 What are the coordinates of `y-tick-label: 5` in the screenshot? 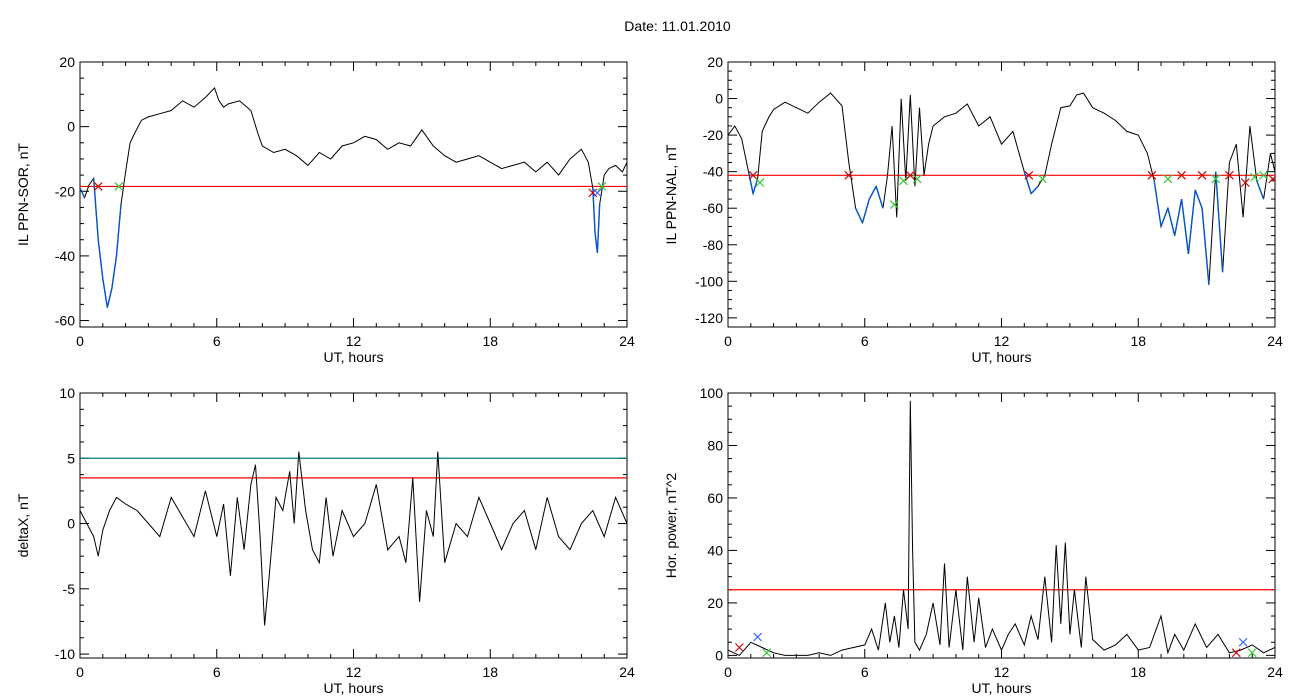 It's located at (71, 458).